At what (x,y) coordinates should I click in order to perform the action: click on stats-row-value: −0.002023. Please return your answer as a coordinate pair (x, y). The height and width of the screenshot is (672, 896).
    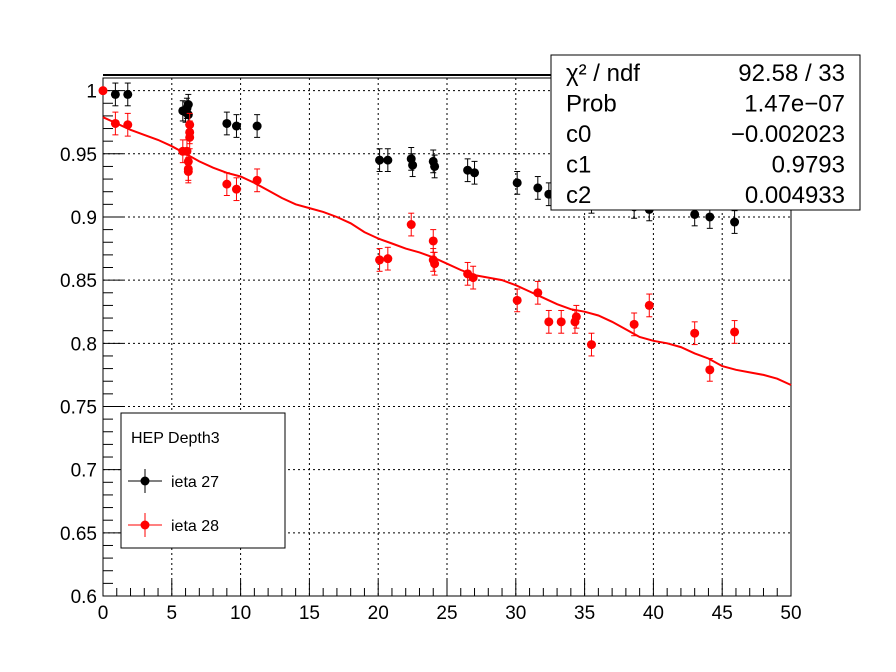
    Looking at the image, I should click on (788, 134).